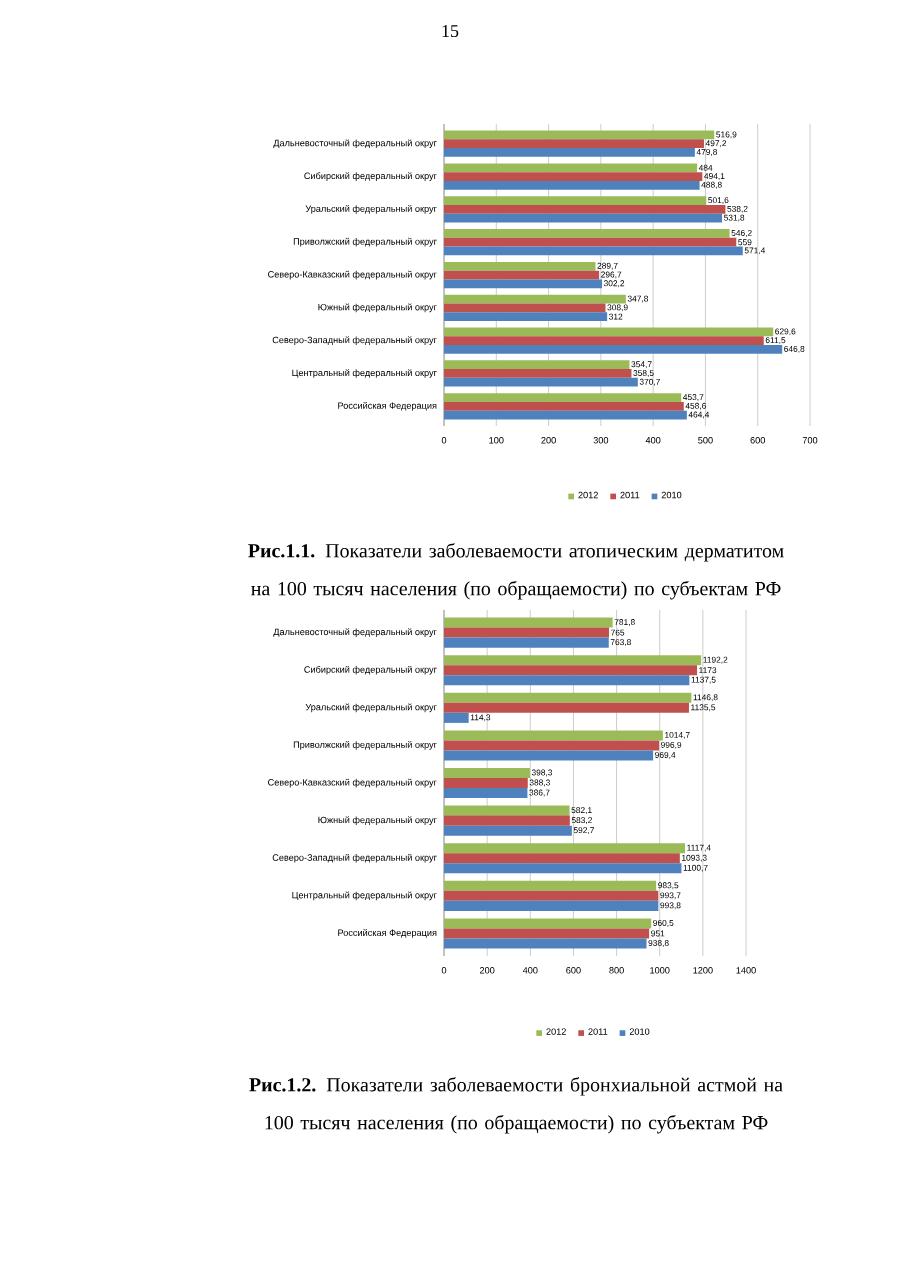 The width and height of the screenshot is (900, 1274). Describe the element at coordinates (516, 1105) in the screenshot. I see `text: Рис.1.2. Показатели заболеваемости бронхиальной астмой на 100 тысяч населения (по обращаемости) по субъектам РФ` at that location.